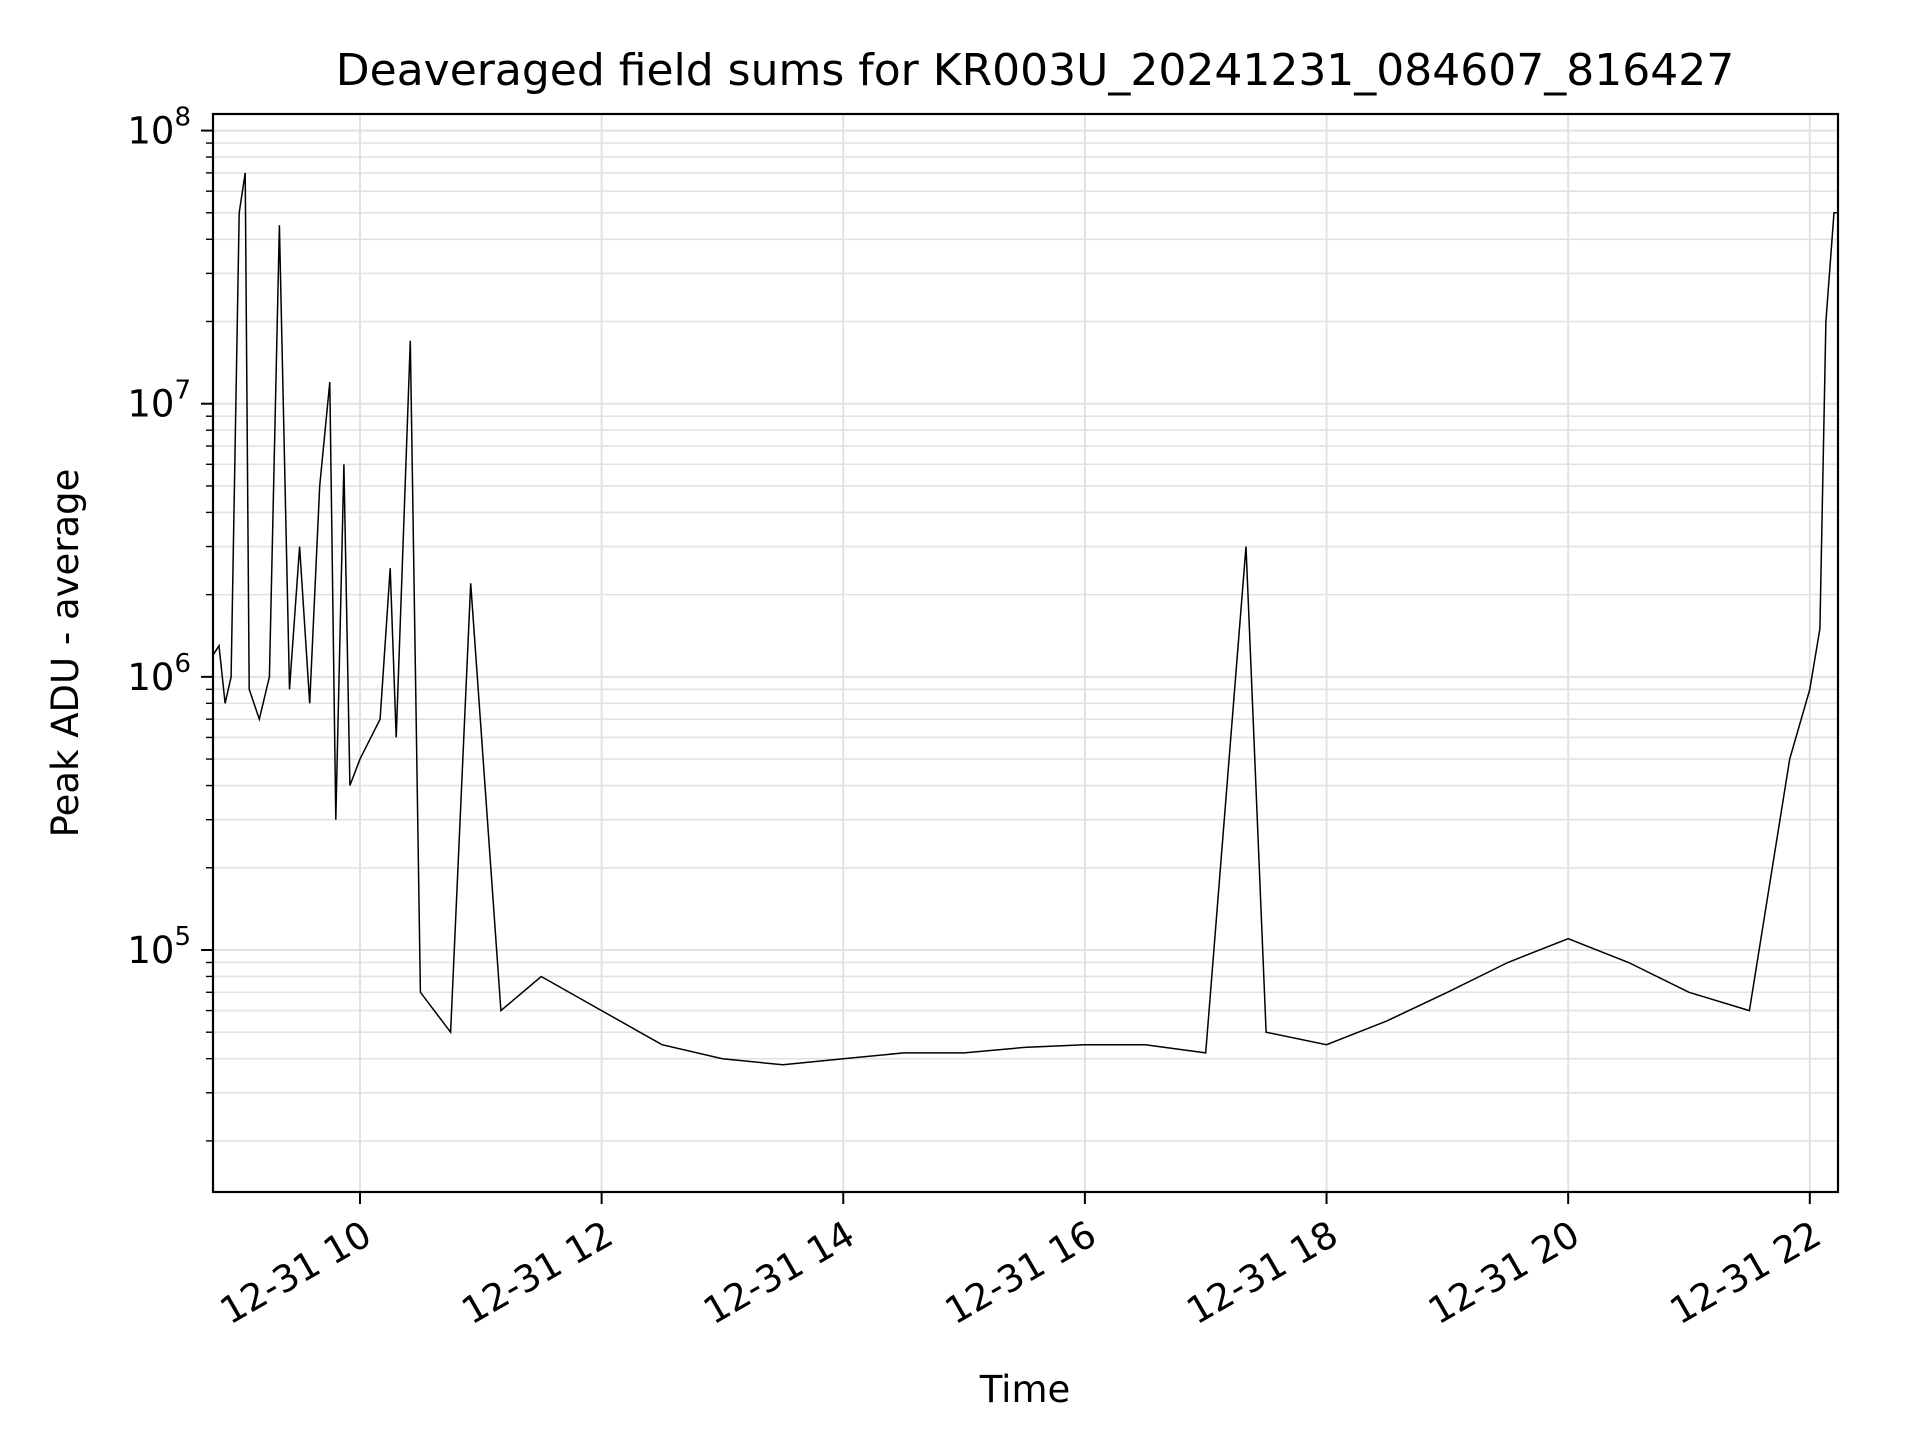  What do you see at coordinates (296, 1273) in the screenshot?
I see `x-tick-label: 12-31 10` at bounding box center [296, 1273].